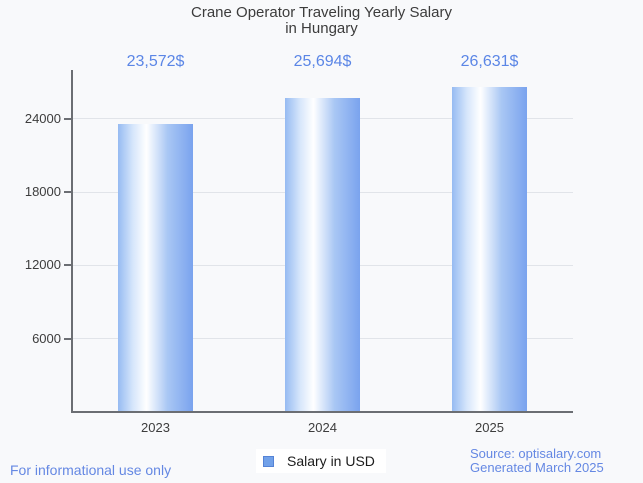 Image resolution: width=643 pixels, height=483 pixels. Describe the element at coordinates (489, 249) in the screenshot. I see `bar-2025` at that location.